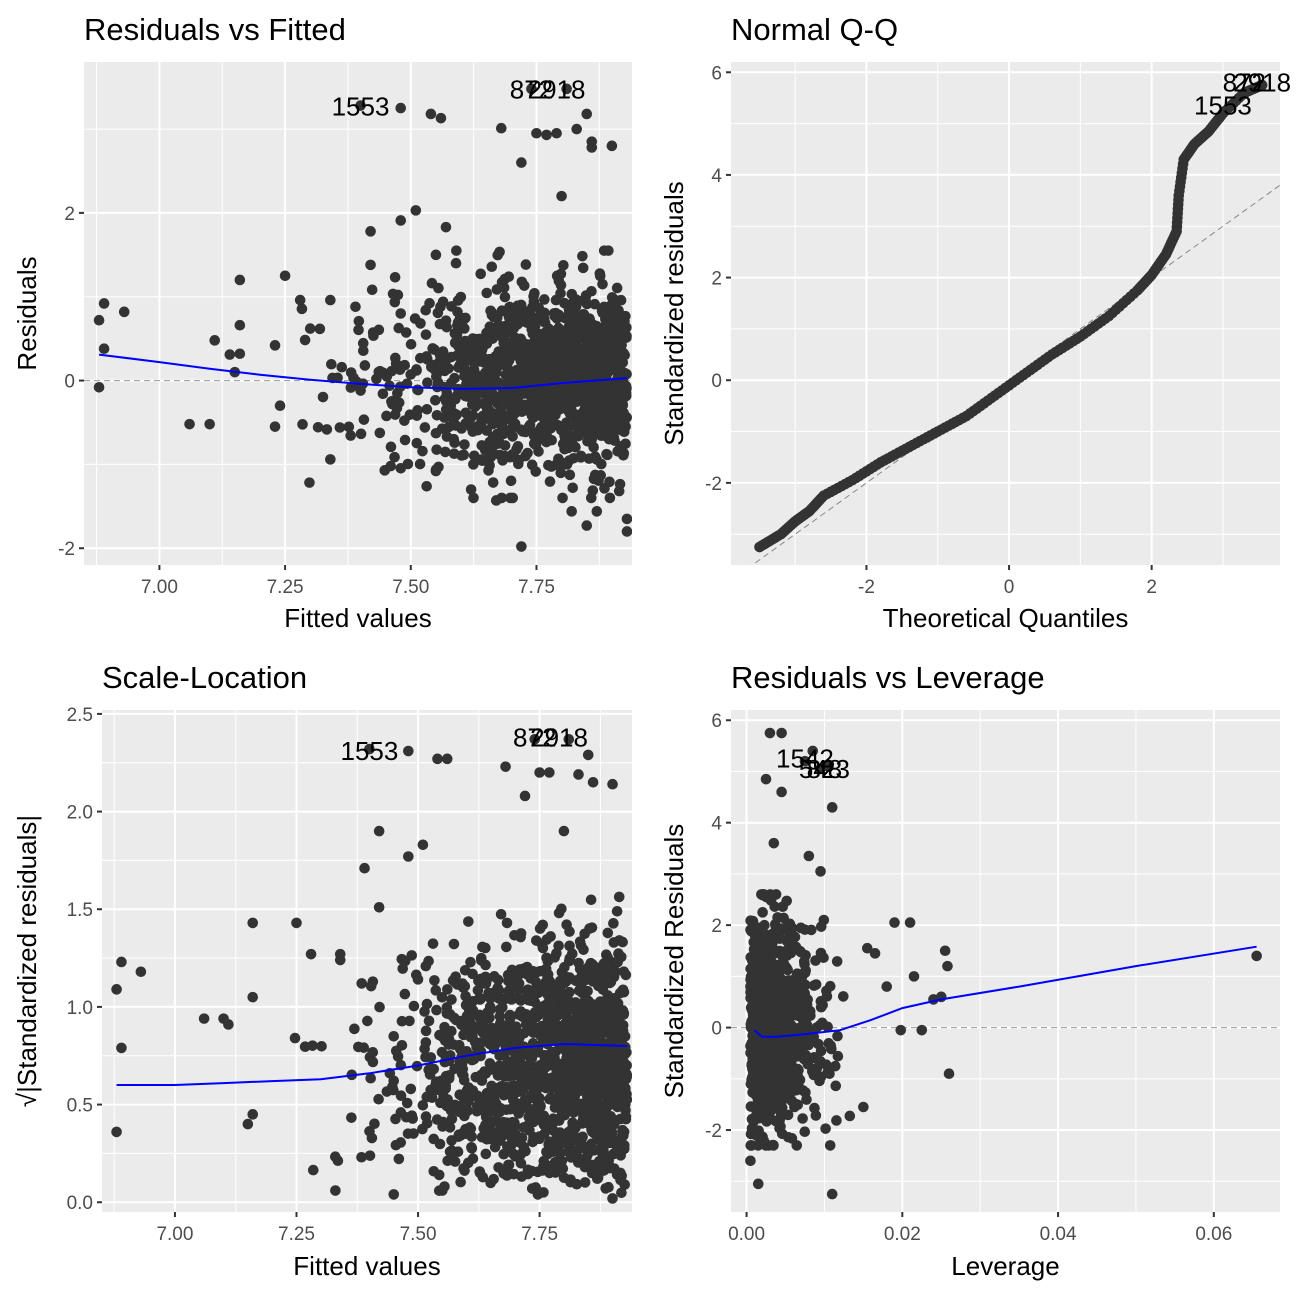 This screenshot has width=1296, height=1296. What do you see at coordinates (159, 587) in the screenshot?
I see `x-tick-label: 7.00` at bounding box center [159, 587].